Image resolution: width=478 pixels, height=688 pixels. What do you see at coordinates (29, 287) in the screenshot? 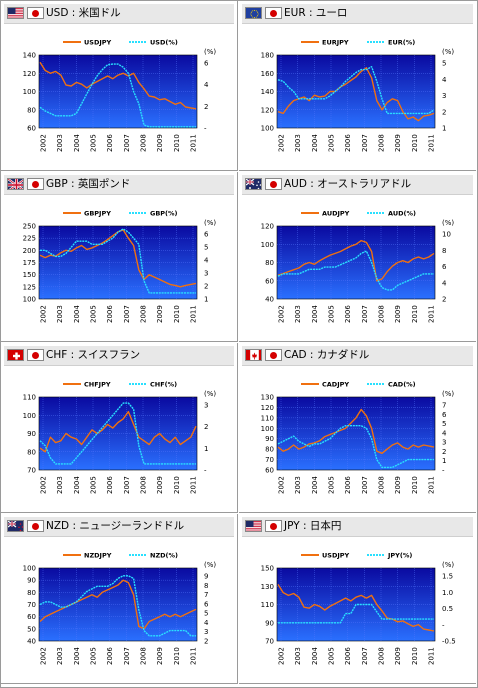
I see `left-tick-label: 125` at bounding box center [29, 287].